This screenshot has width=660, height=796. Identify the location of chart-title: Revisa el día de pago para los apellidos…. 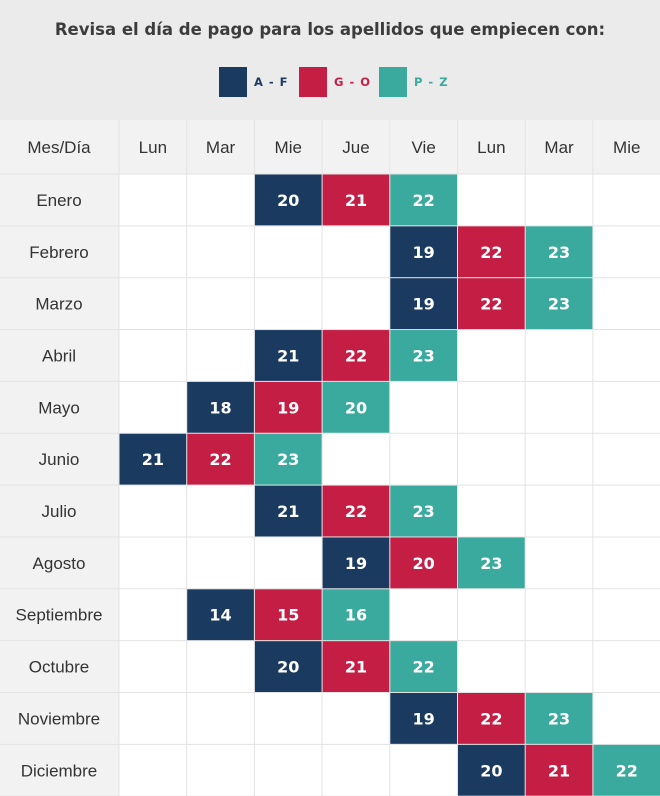
(330, 29).